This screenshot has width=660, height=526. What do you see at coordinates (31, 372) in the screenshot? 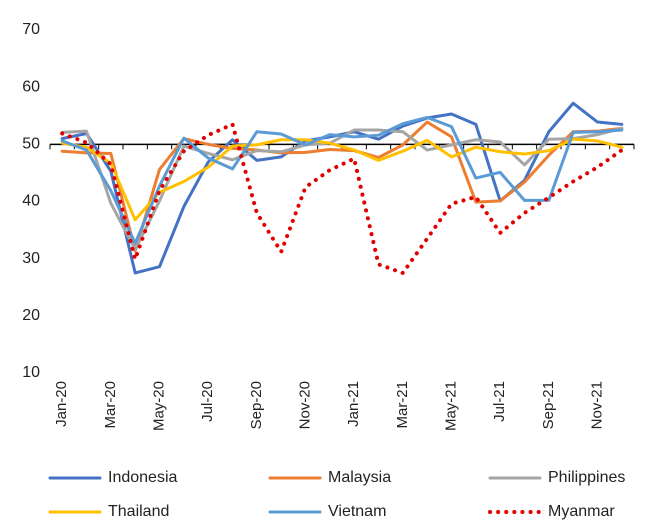
I see `y-tick-label: 10` at bounding box center [31, 372].